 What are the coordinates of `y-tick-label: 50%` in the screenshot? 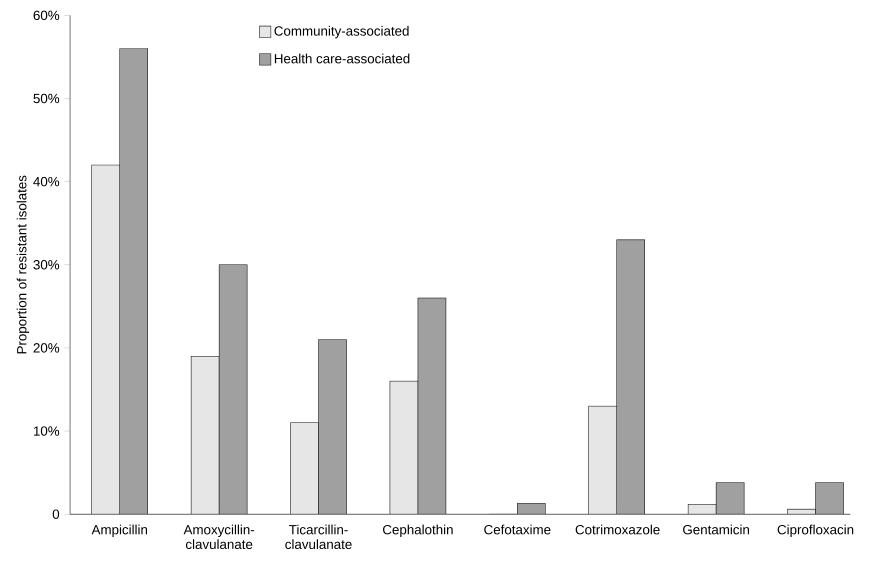 It's located at (46, 99).